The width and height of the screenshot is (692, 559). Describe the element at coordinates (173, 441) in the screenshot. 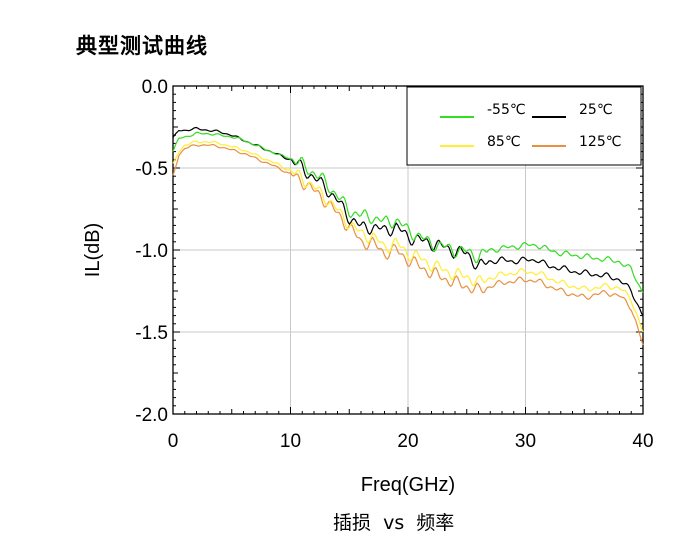

I see `x-tick-label: 0` at that location.